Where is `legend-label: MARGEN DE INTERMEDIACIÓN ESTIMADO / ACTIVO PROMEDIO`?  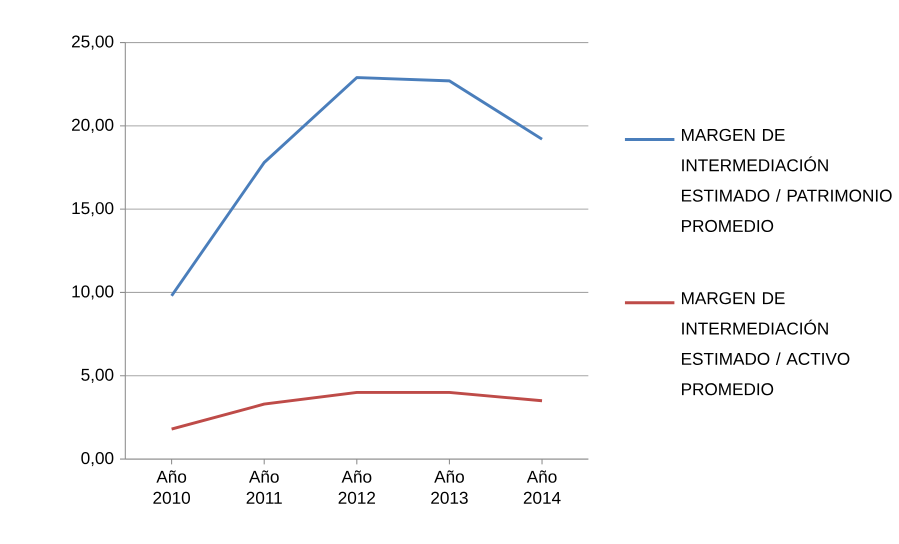
legend-label: MARGEN DE INTERMEDIACIÓN ESTIMADO / ACTIVO PROMEDIO is located at coordinates (766, 344).